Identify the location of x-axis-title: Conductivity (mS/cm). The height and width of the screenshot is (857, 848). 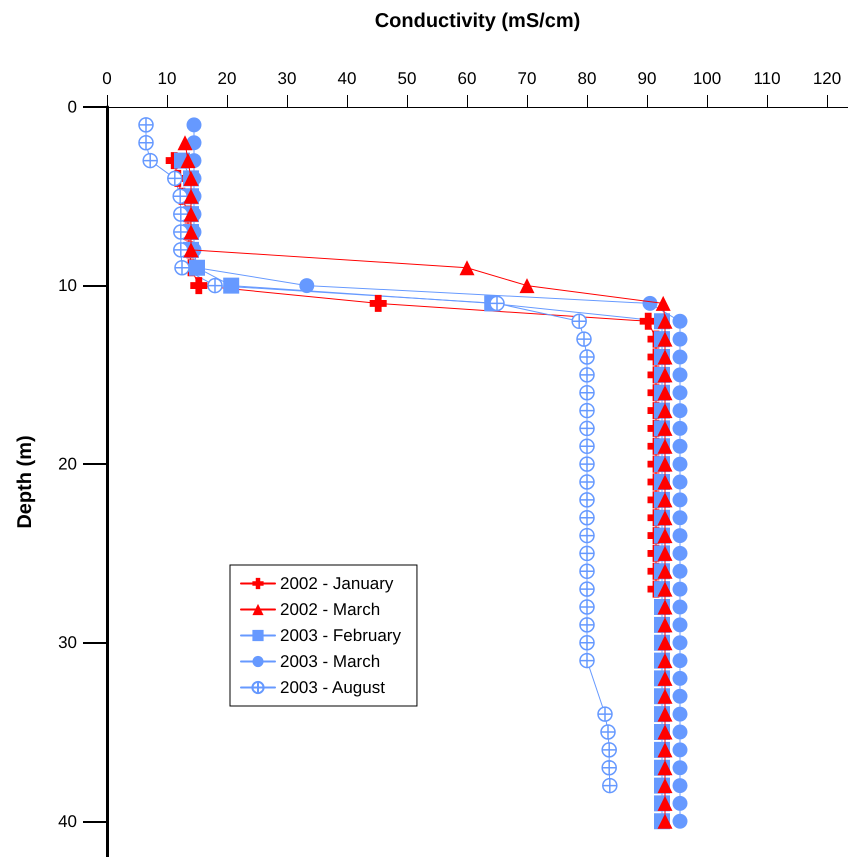
(477, 21).